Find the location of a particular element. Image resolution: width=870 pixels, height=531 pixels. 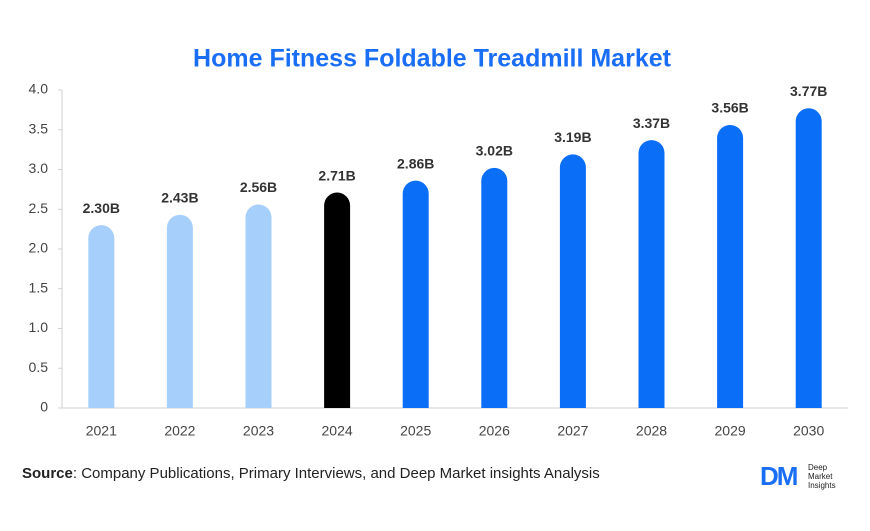

y-tick-label: 0.5 is located at coordinates (39, 367).